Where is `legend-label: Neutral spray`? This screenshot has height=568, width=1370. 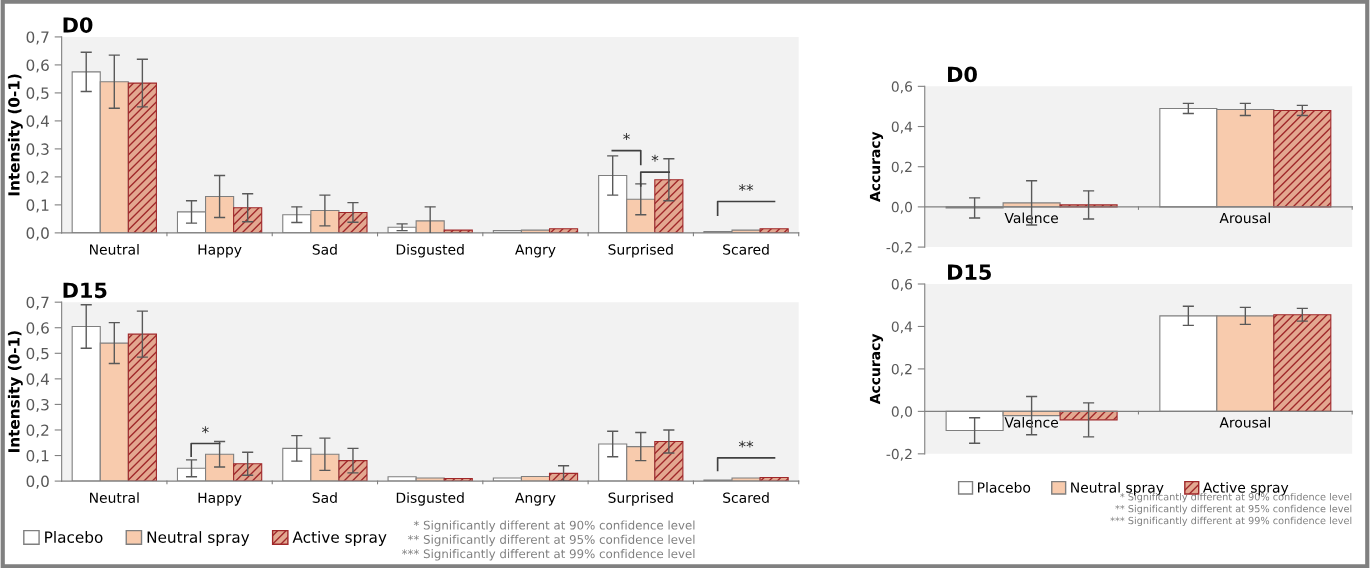 legend-label: Neutral spray is located at coordinates (198, 538).